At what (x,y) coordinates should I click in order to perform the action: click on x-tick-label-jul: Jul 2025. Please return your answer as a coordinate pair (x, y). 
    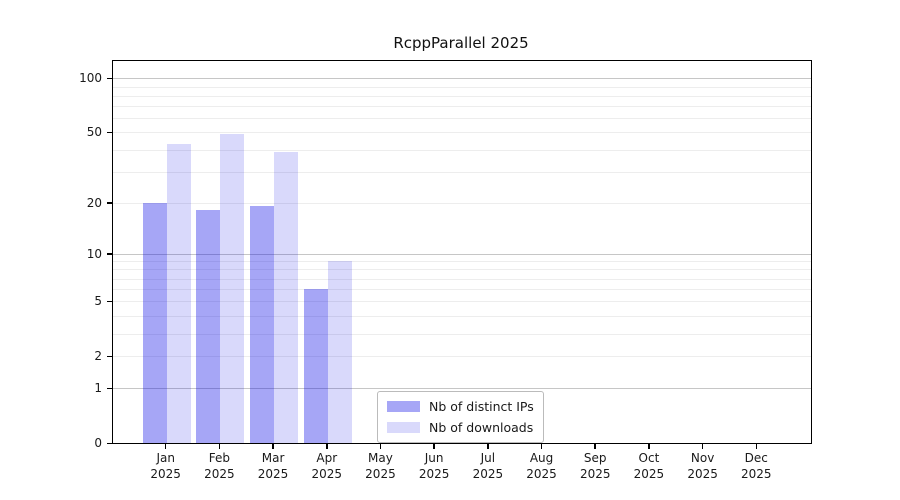
    Looking at the image, I should click on (488, 466).